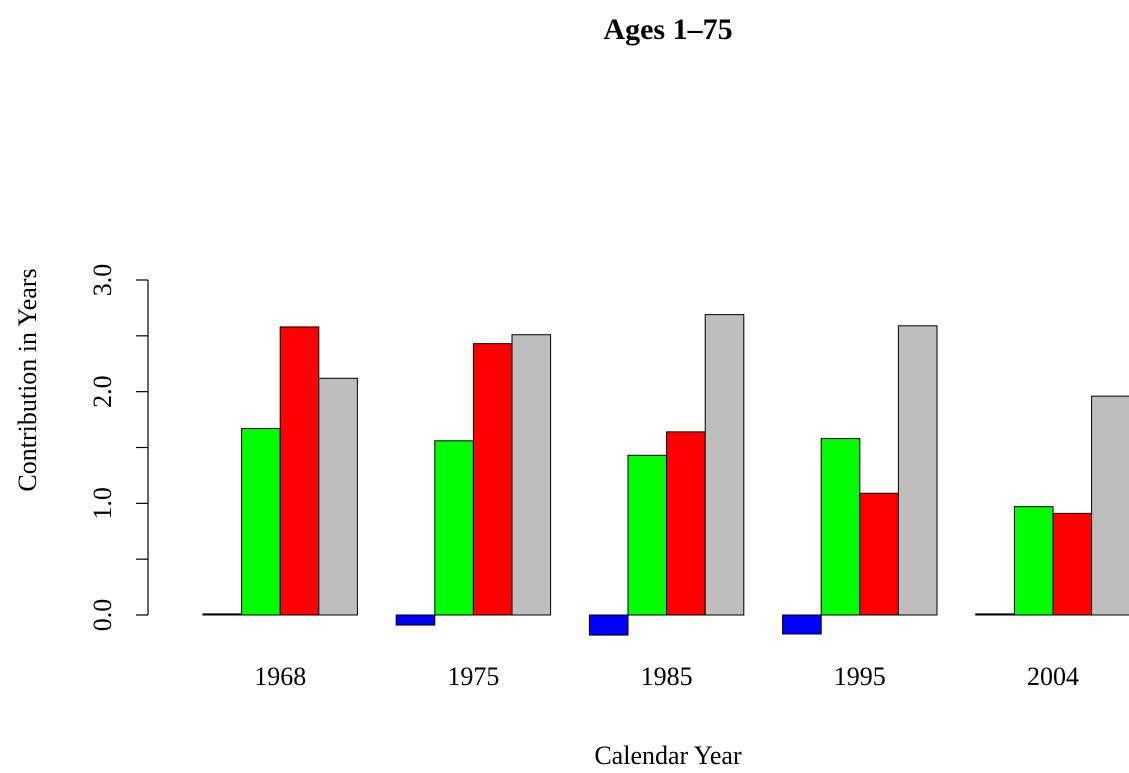 The width and height of the screenshot is (1129, 773). What do you see at coordinates (27, 379) in the screenshot?
I see `y-axis-title: Contribution in Years` at bounding box center [27, 379].